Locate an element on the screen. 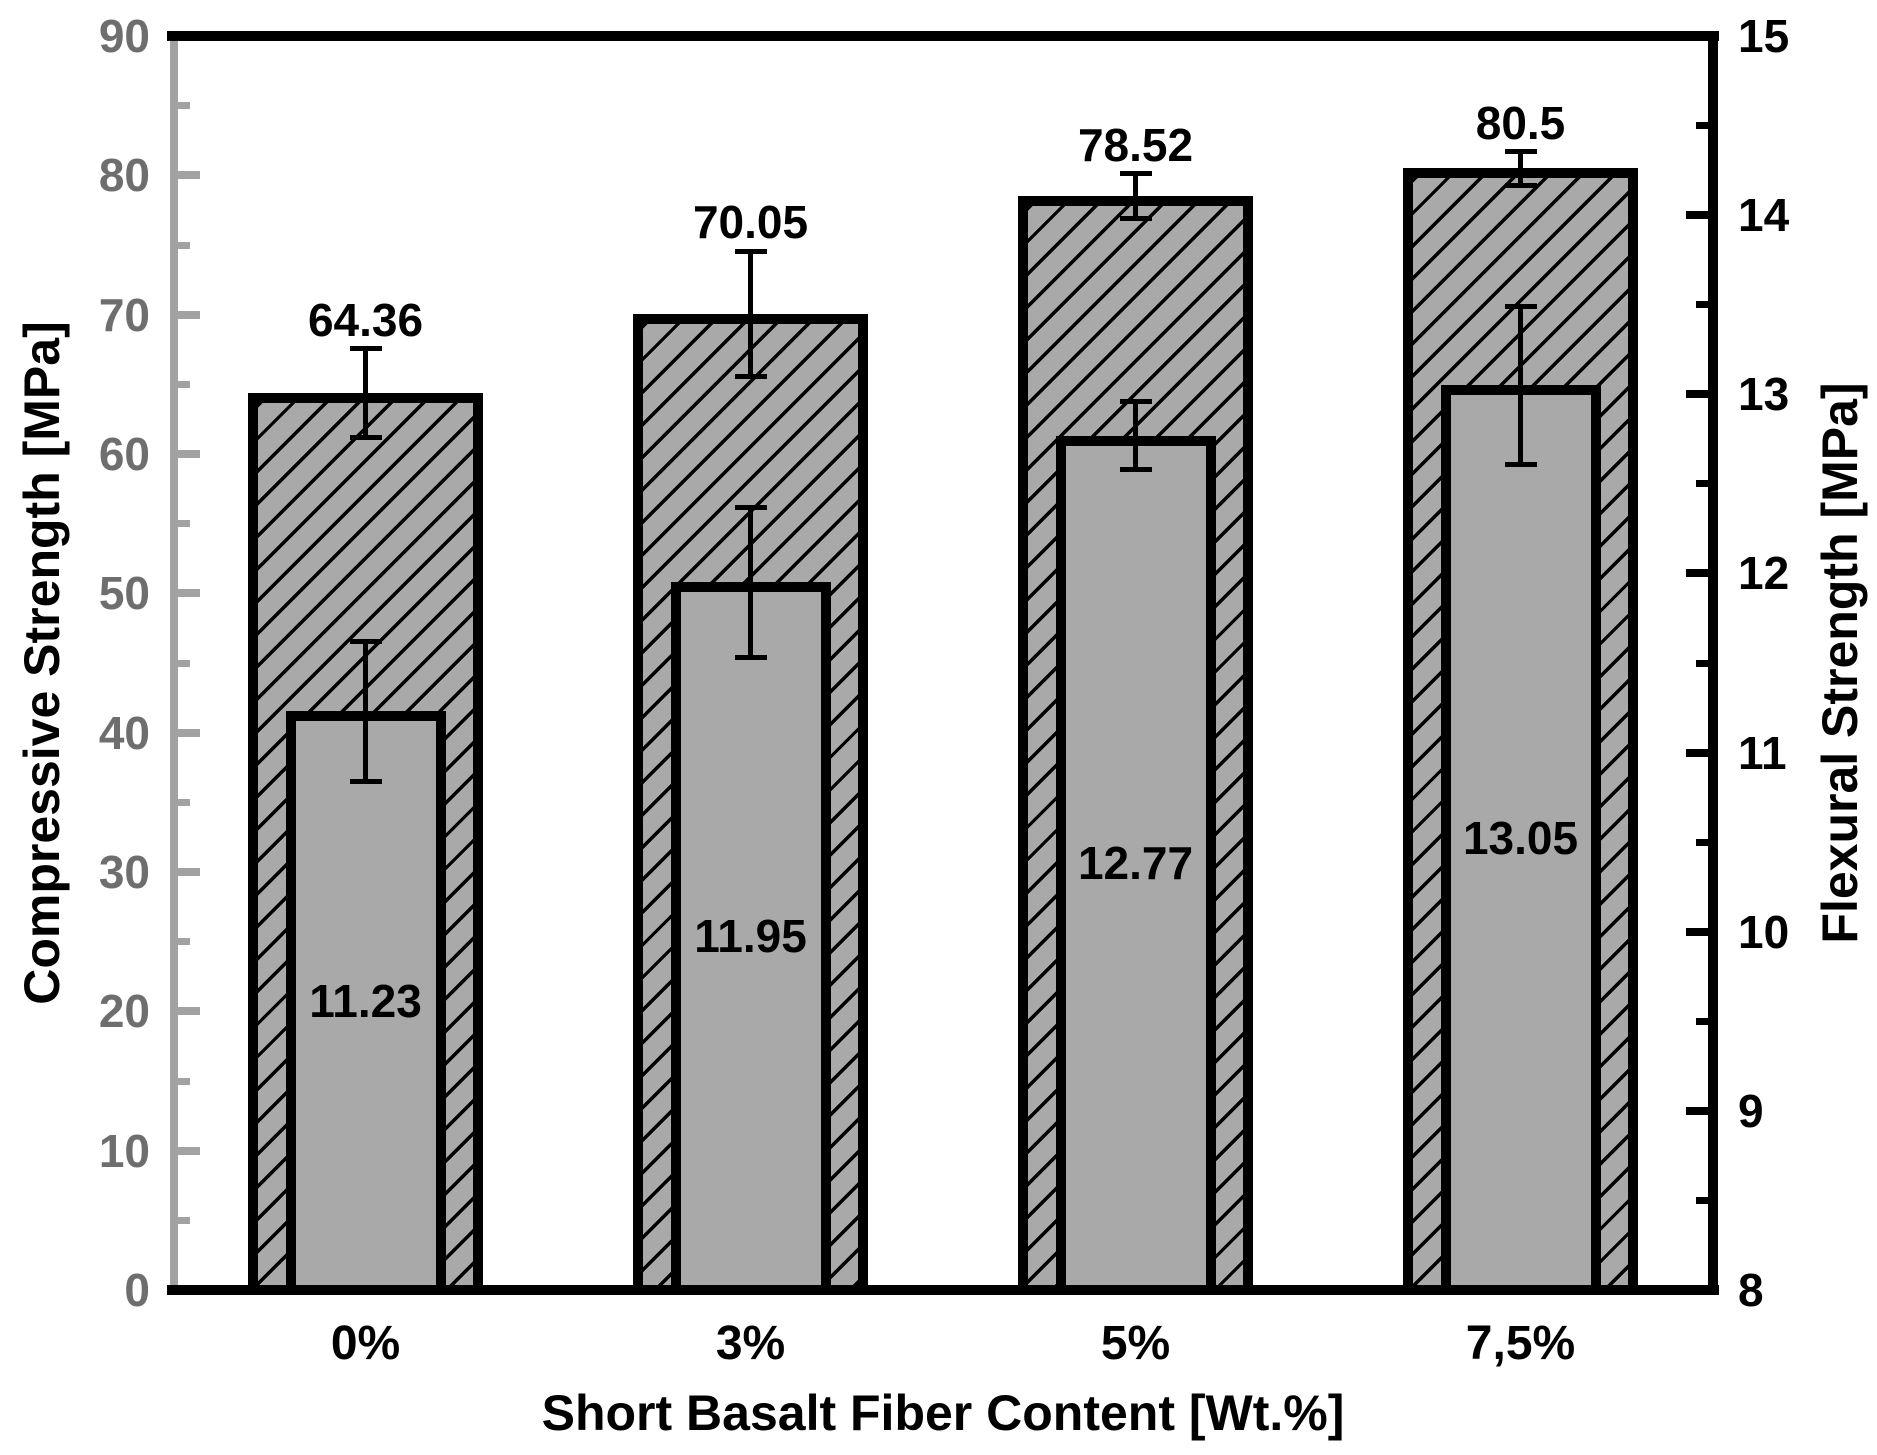 This screenshot has height=1455, width=1877. right-axis-tick-label: 12 is located at coordinates (1764, 573).